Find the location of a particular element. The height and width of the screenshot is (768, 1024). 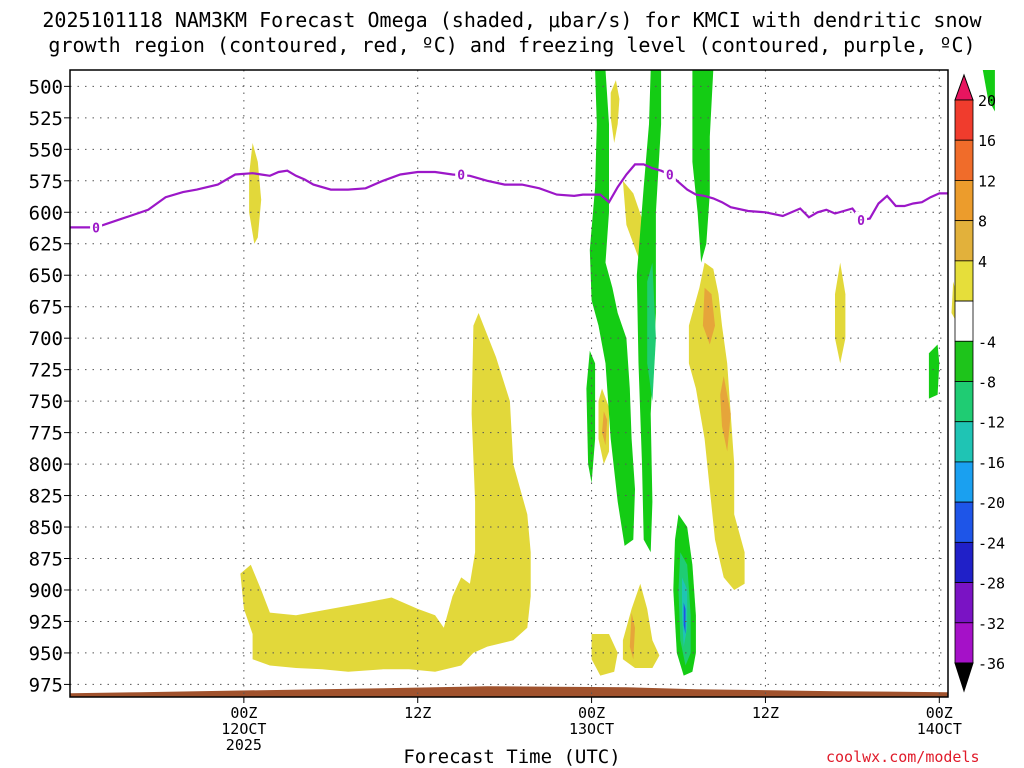

ytick-label: 850 is located at coordinates (46, 528).